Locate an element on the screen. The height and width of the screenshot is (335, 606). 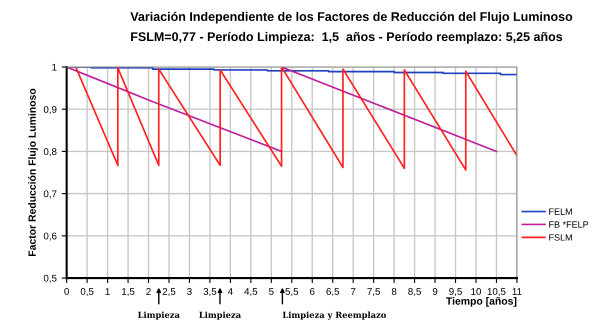
x-tick-label: 0,5 is located at coordinates (87, 292).